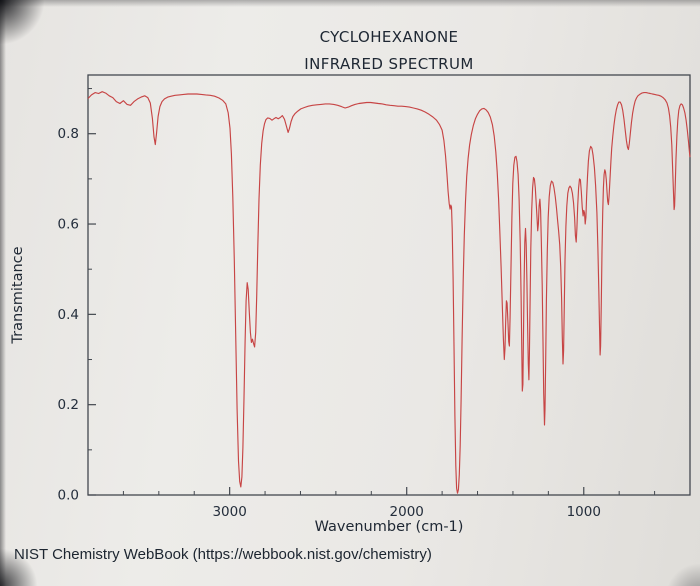  Describe the element at coordinates (18, 295) in the screenshot. I see `y-axis-label: Transmitance` at that location.